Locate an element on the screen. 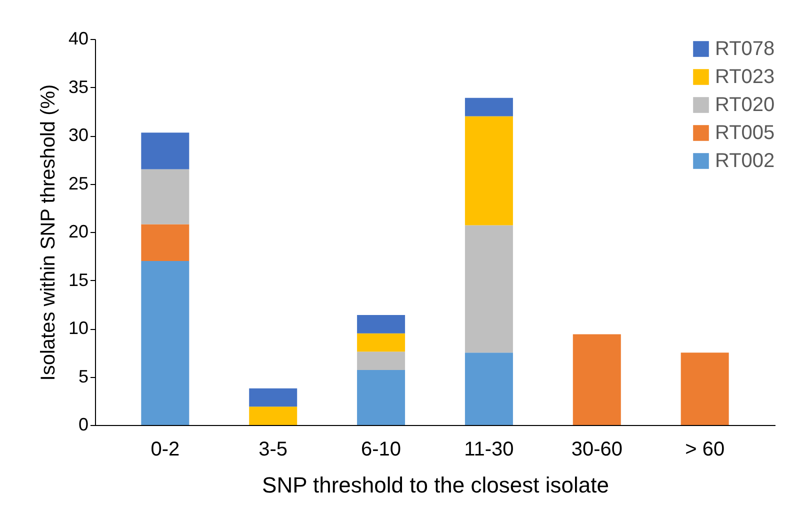 This screenshot has width=787, height=517. legend-label: RT078 is located at coordinates (745, 49).